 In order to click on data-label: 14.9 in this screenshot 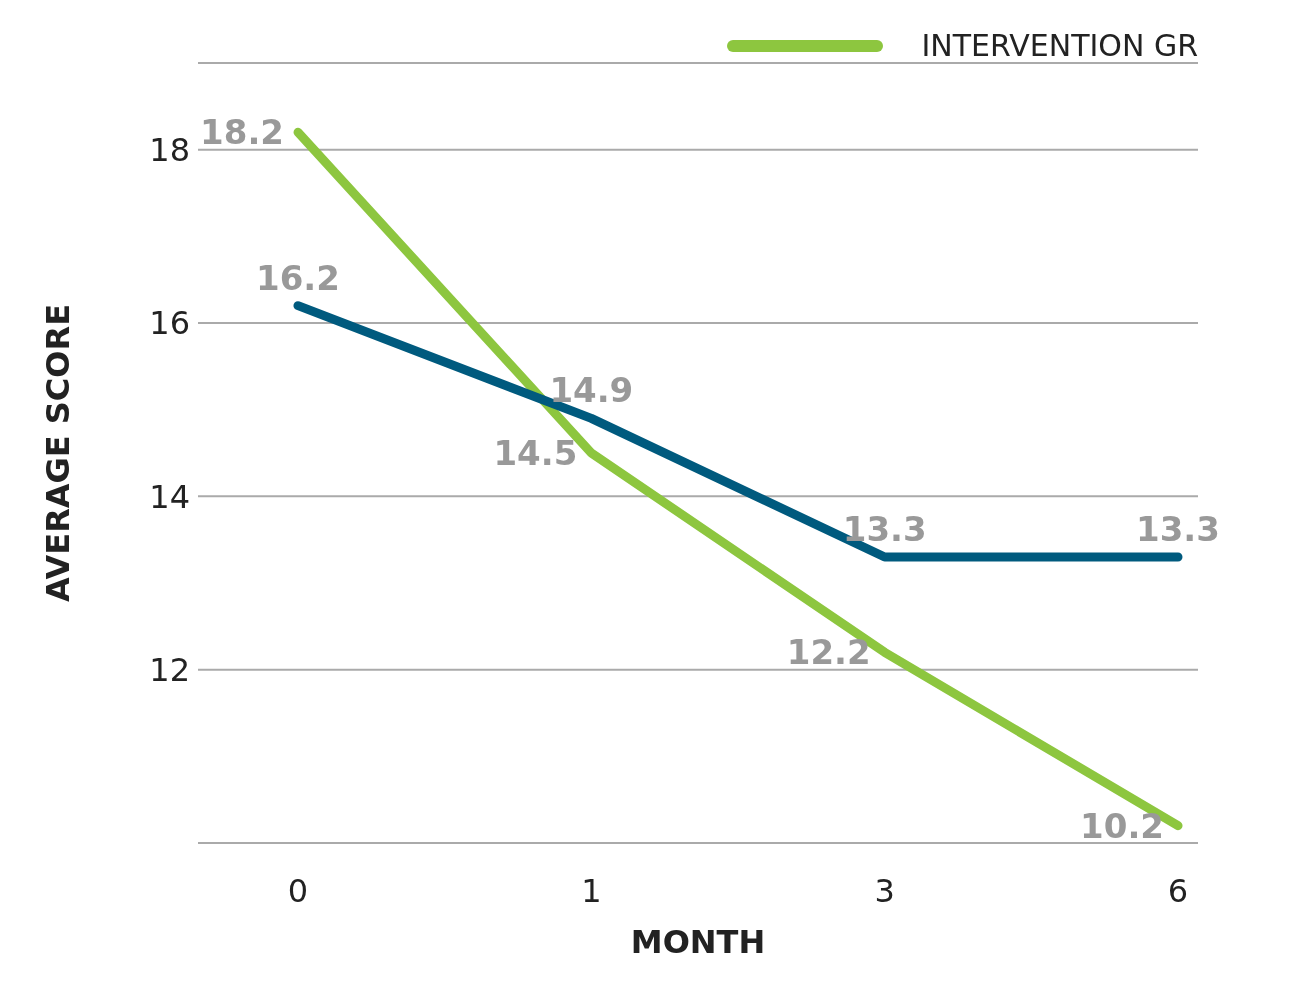, I will do `click(591, 390)`.